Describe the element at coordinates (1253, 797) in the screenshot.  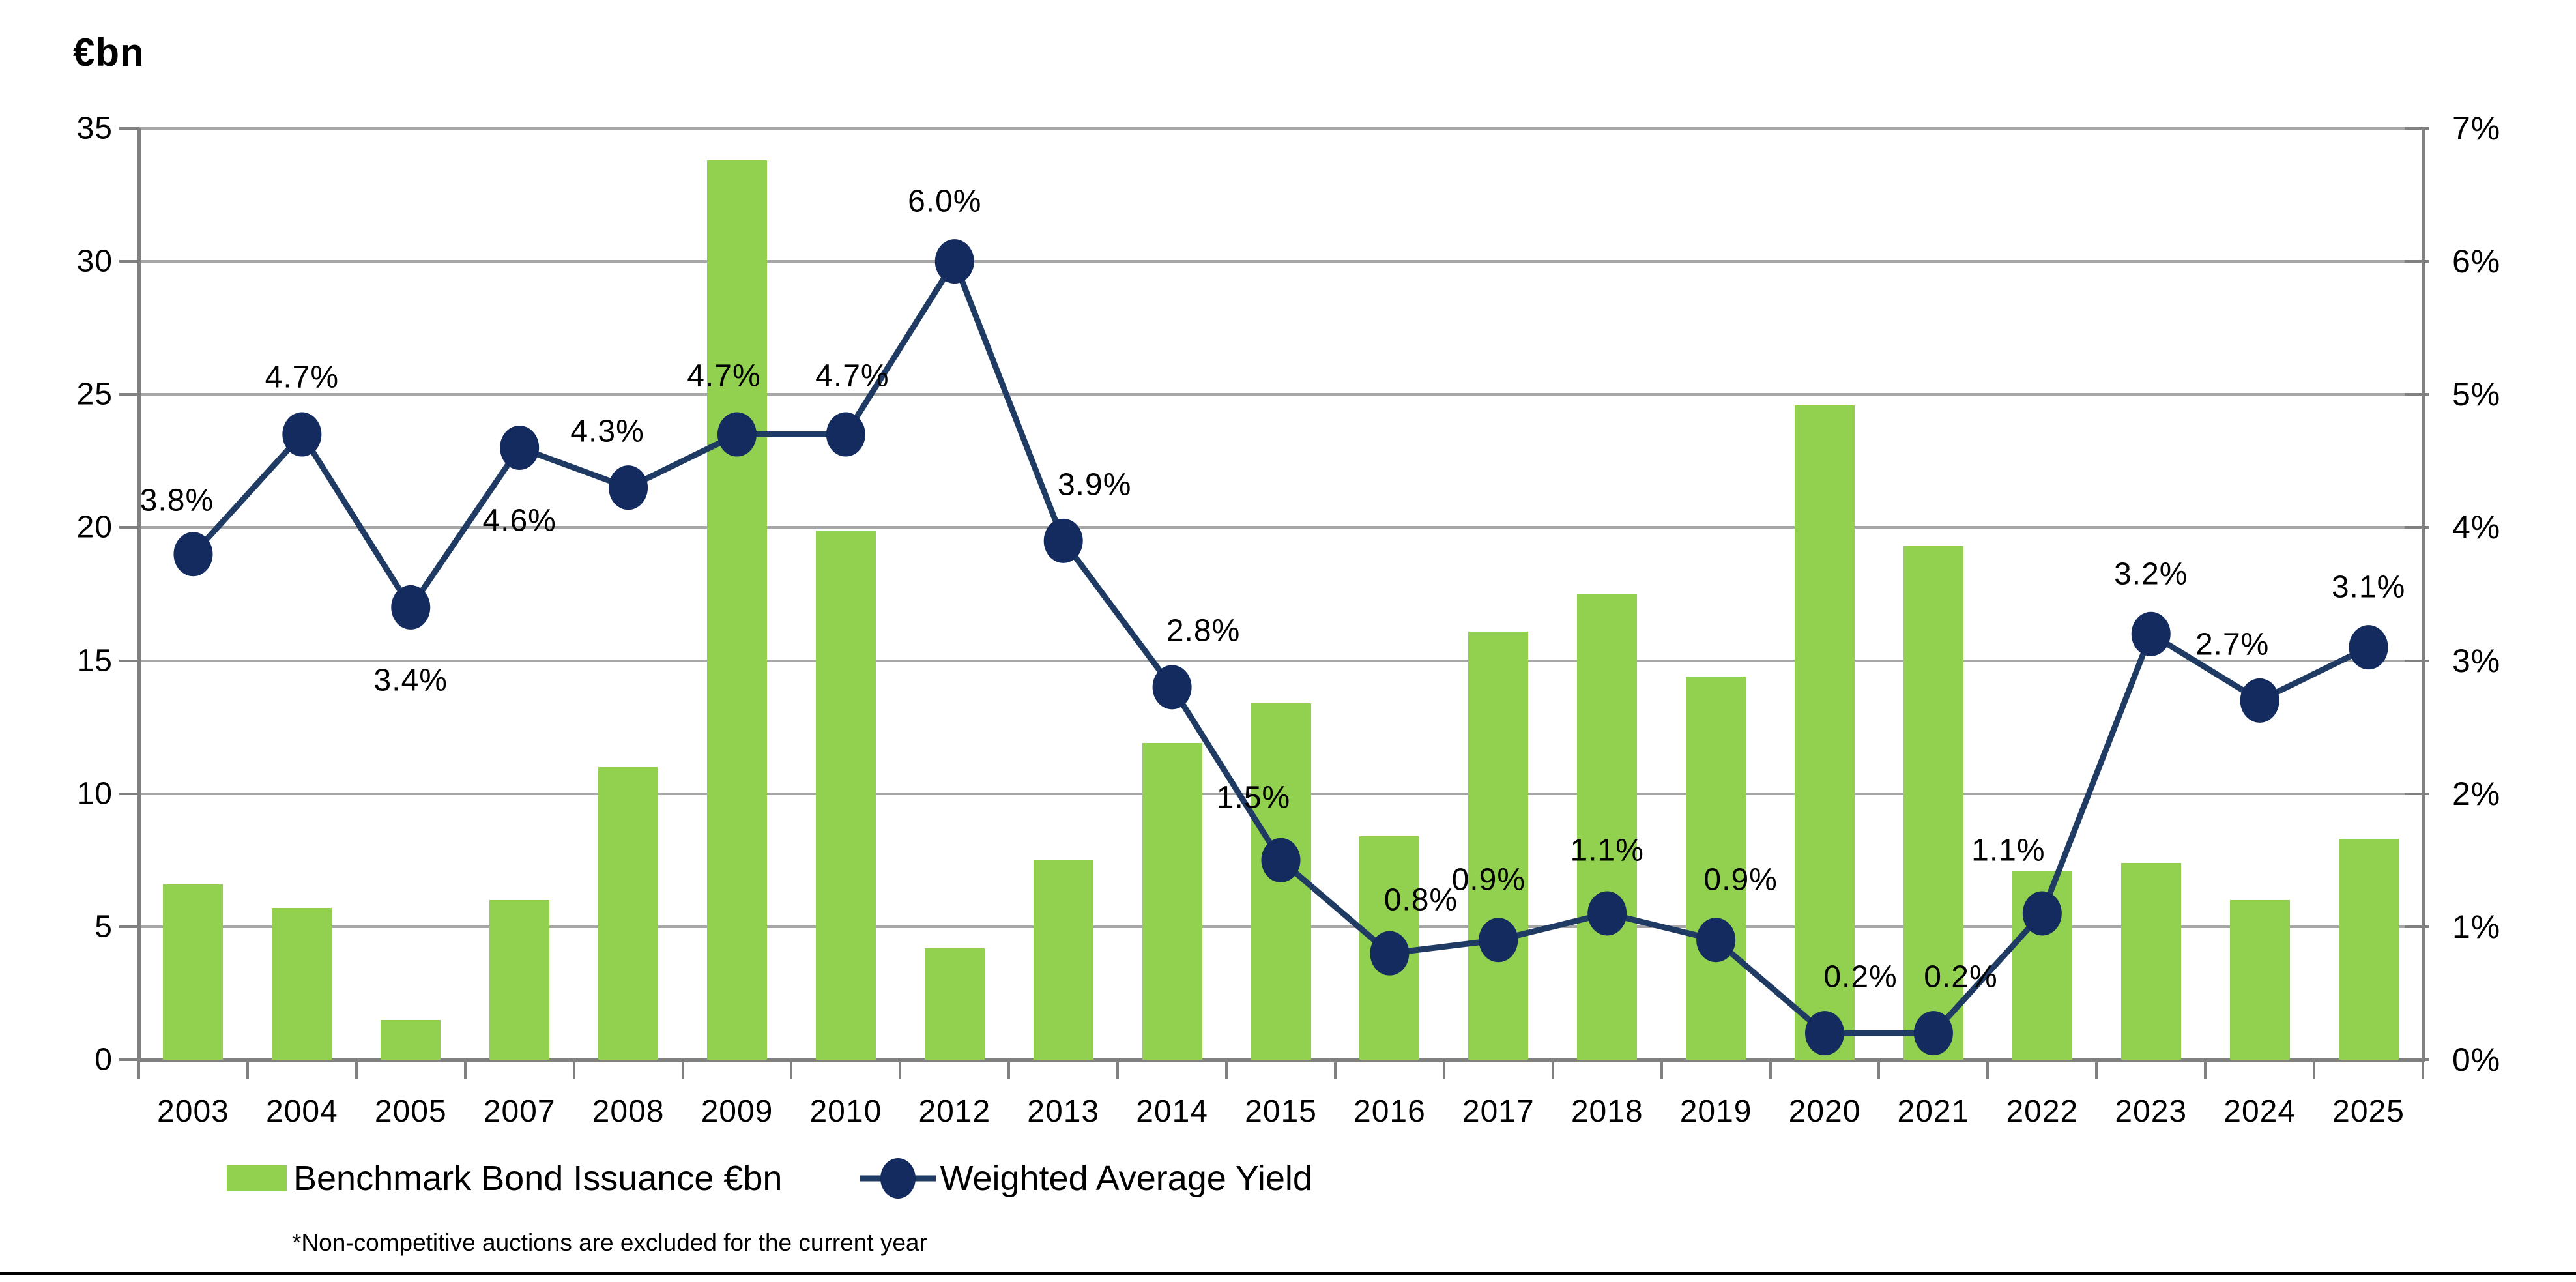
I see `yield-label-2015: 1.5%` at that location.